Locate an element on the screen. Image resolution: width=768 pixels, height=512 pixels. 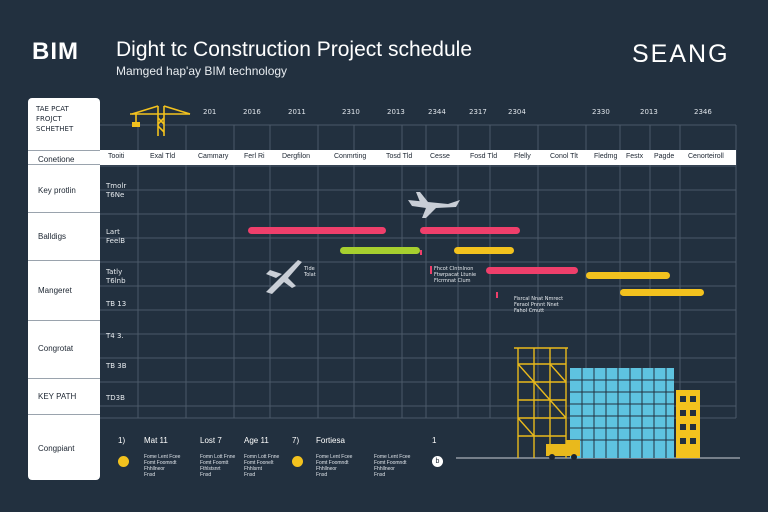
construction-truck is located at coordinates (563, 450).